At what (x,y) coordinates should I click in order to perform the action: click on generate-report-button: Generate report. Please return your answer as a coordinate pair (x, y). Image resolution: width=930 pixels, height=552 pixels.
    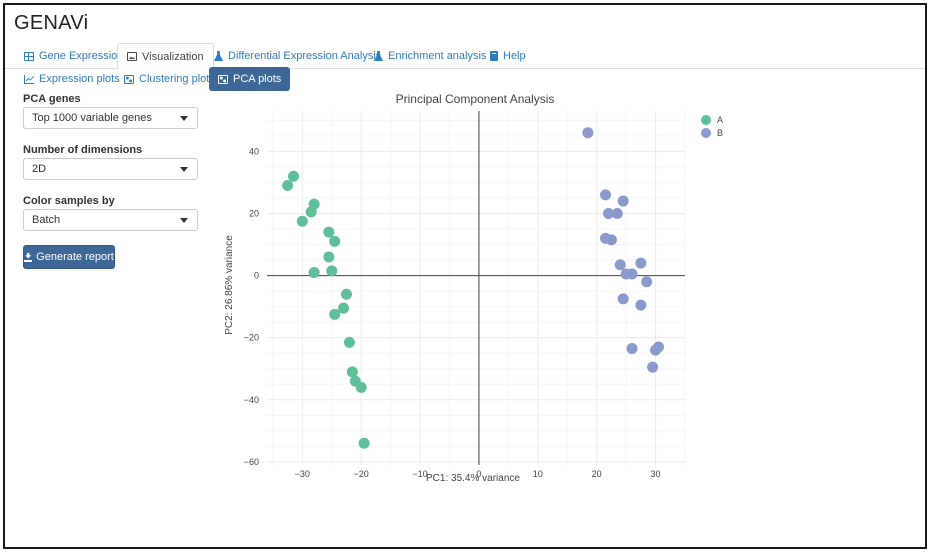
    Looking at the image, I should click on (69, 257).